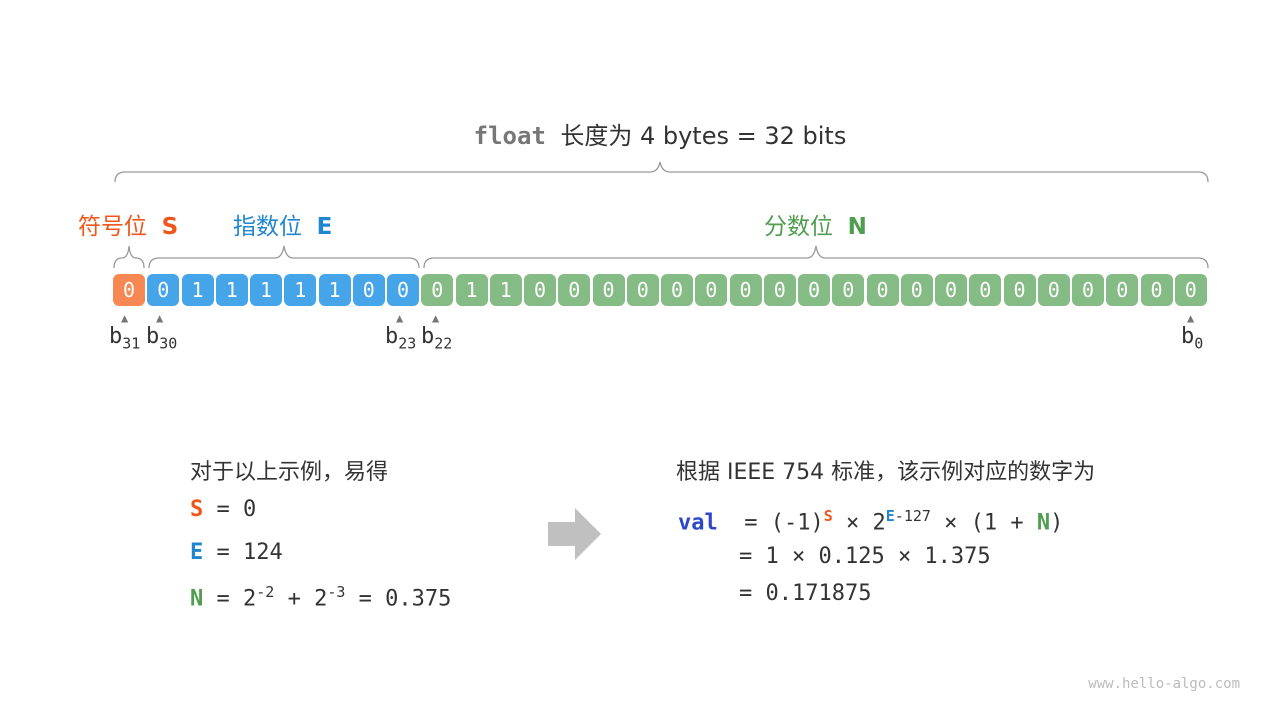  Describe the element at coordinates (886, 472) in the screenshot. I see `right-intro: 根据 IEEE 754 标准，该示例对应的数字为` at that location.